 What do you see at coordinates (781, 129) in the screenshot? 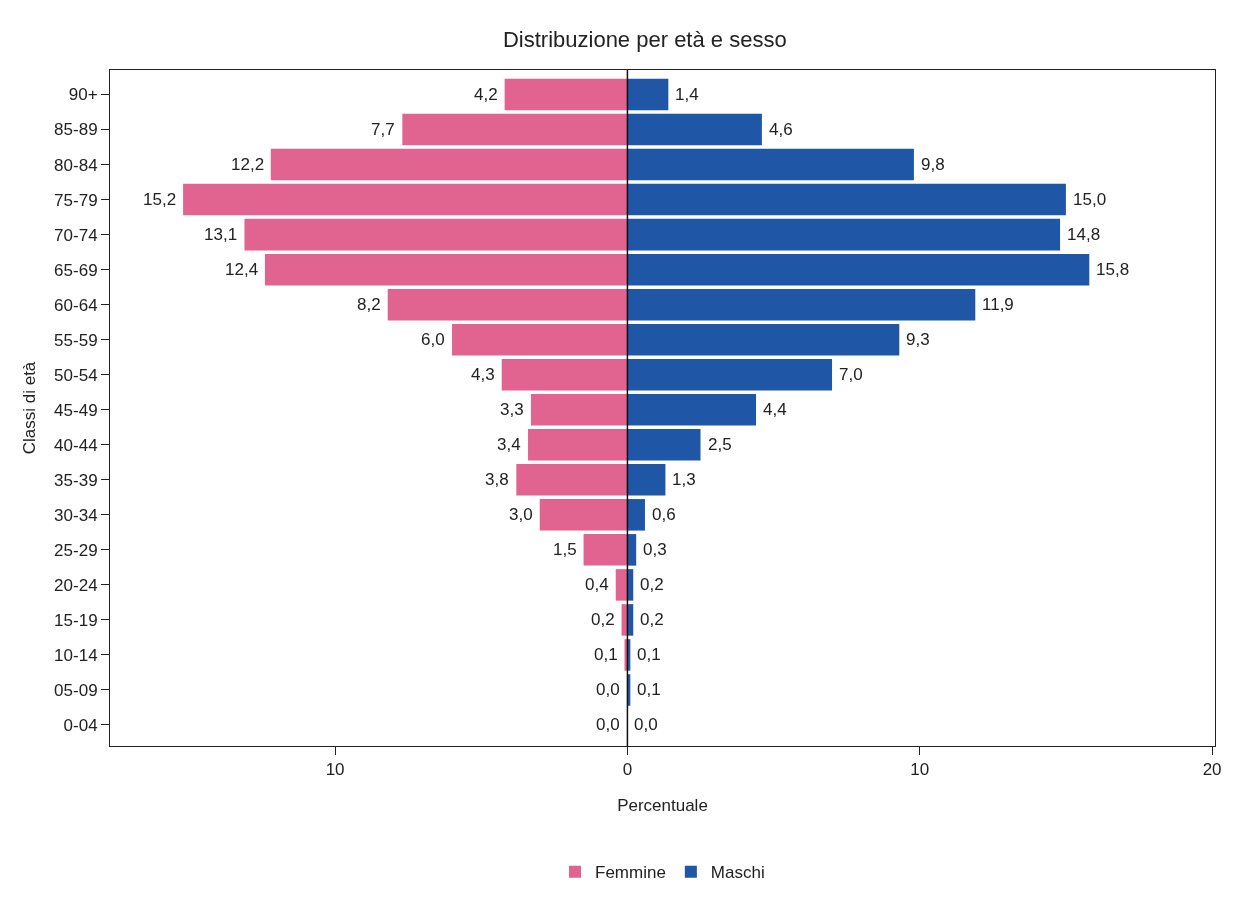
I see `data-label: 4,6` at bounding box center [781, 129].